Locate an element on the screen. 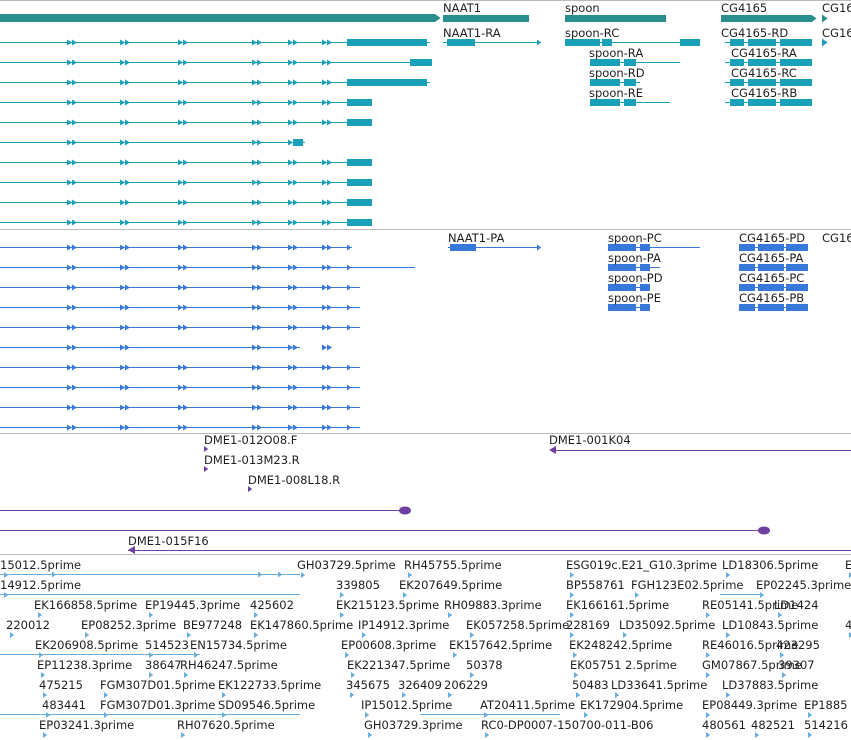 The width and height of the screenshot is (851, 740). est-label: EP08449.3prime is located at coordinates (750, 705).